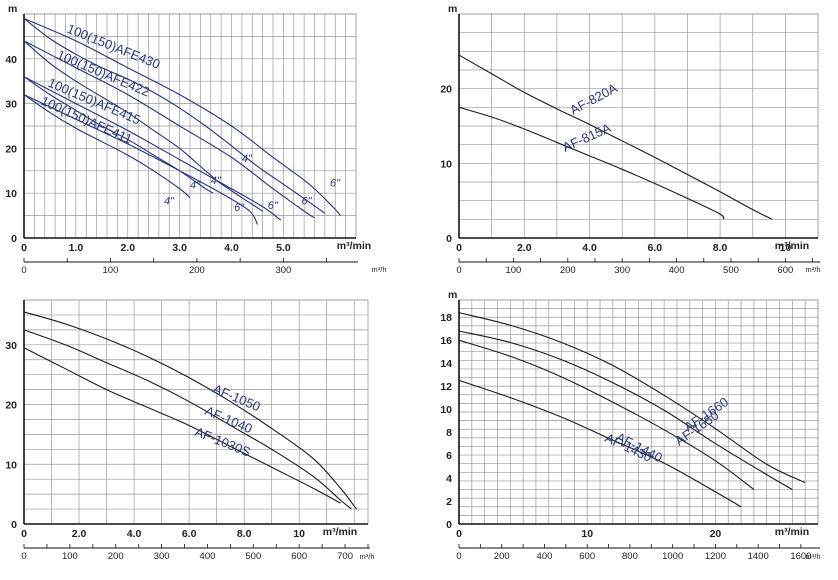 Image resolution: width=838 pixels, height=580 pixels. Describe the element at coordinates (449, 433) in the screenshot. I see `y-tick-label: 8` at that location.